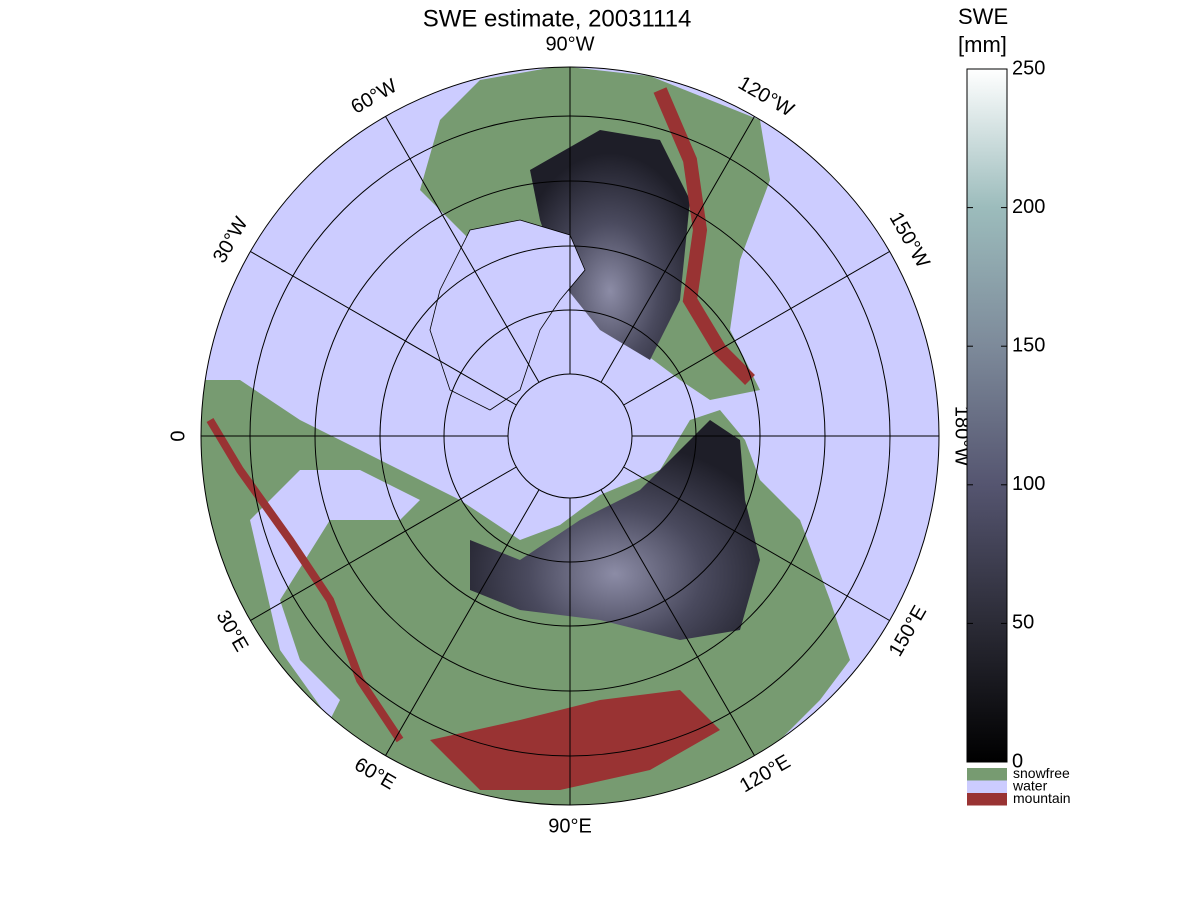 This screenshot has width=1201, height=901. What do you see at coordinates (983, 16) in the screenshot?
I see `colorbar-title: SWE` at bounding box center [983, 16].